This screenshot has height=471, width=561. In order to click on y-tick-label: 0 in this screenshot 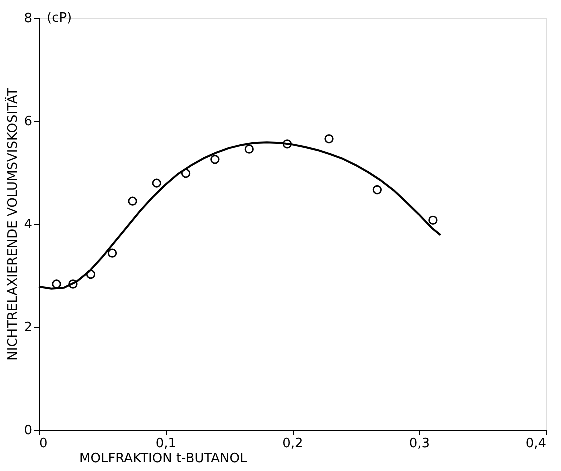, I will do `click(28, 431)`.